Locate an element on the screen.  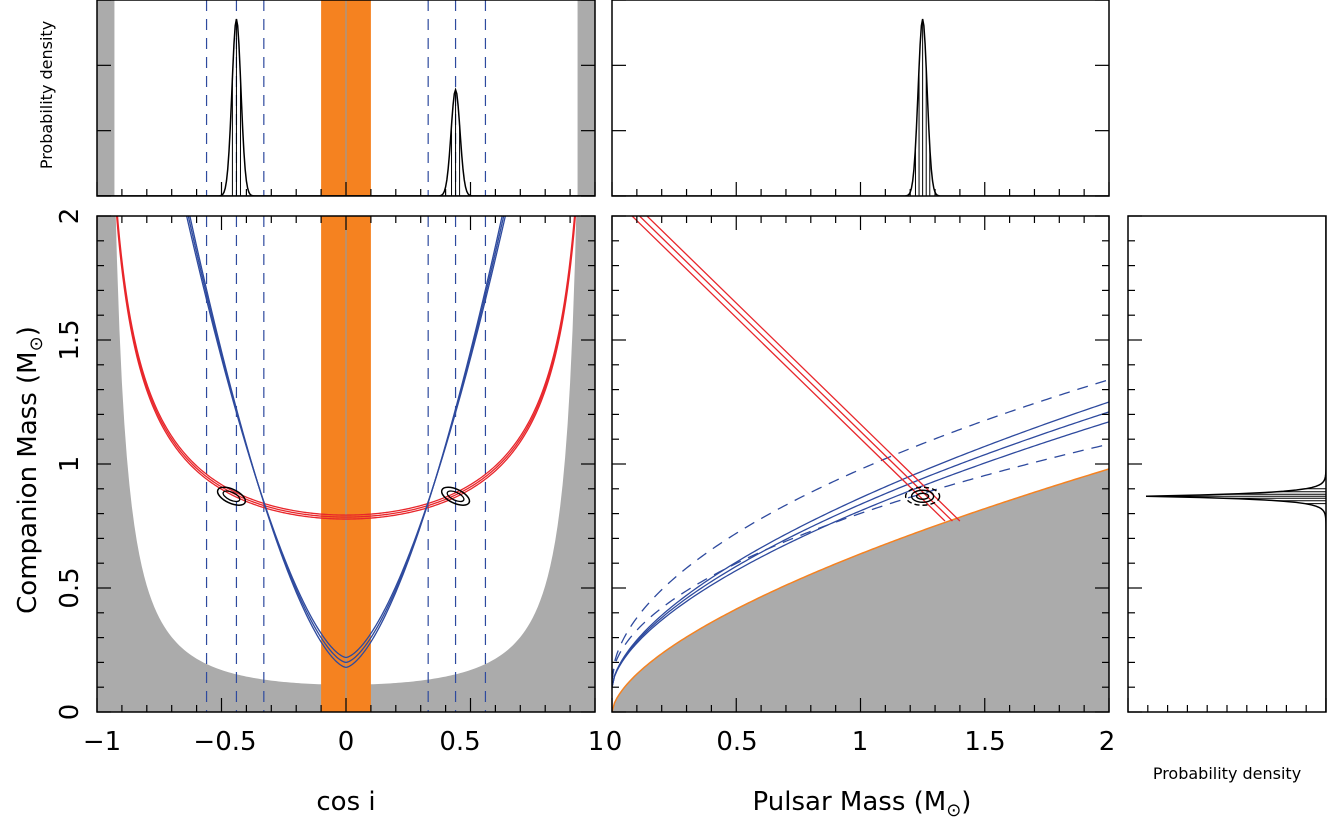
right-frame is located at coordinates (1227, 464).